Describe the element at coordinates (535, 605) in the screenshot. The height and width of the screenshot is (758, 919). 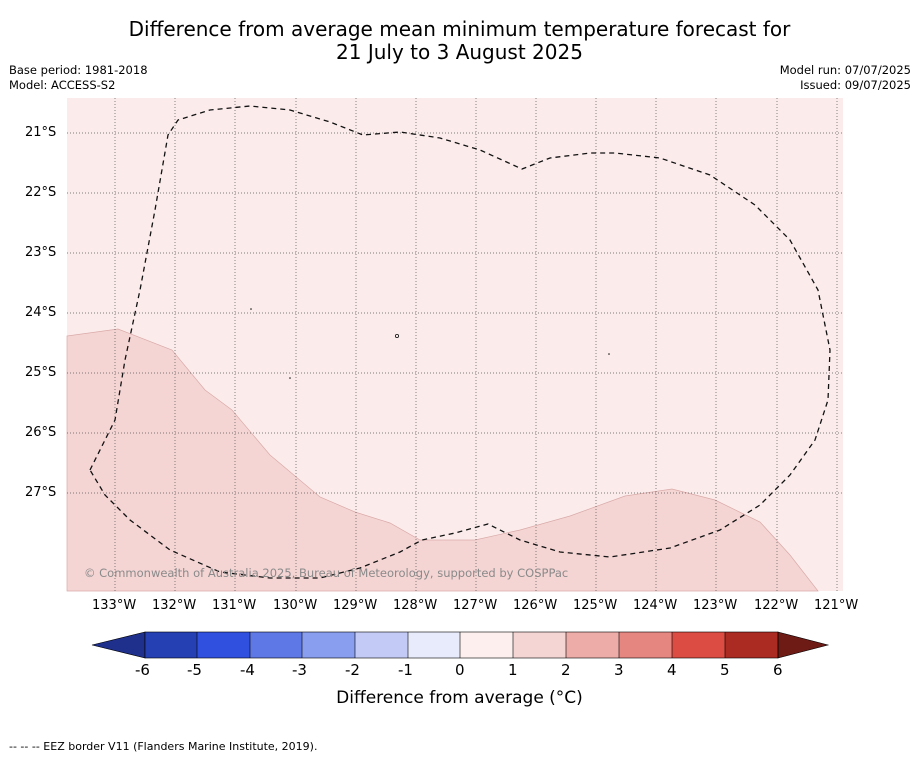
I see `lon-label: 126°W` at that location.